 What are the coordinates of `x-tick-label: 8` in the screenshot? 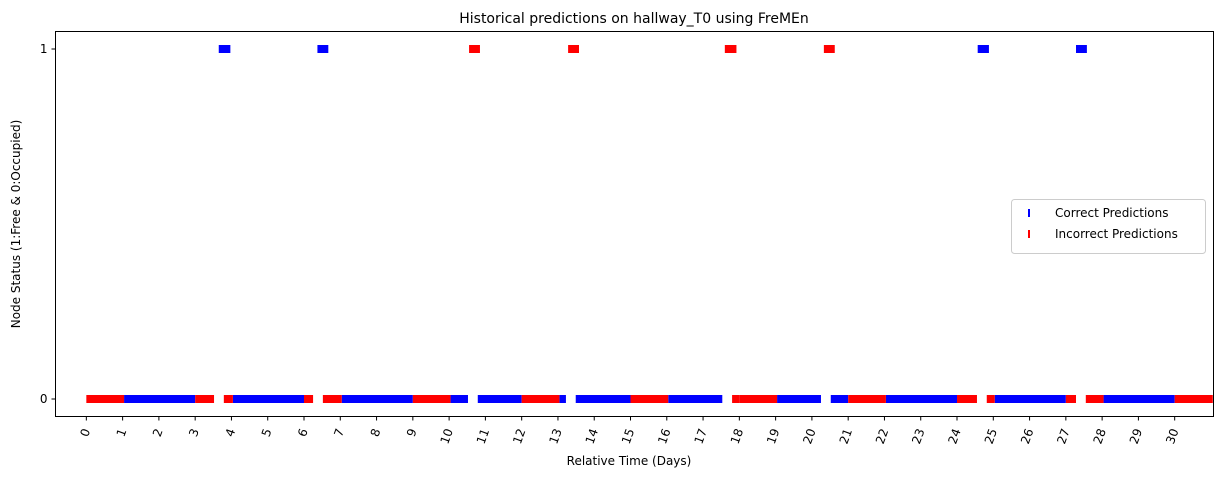 It's located at (376, 433).